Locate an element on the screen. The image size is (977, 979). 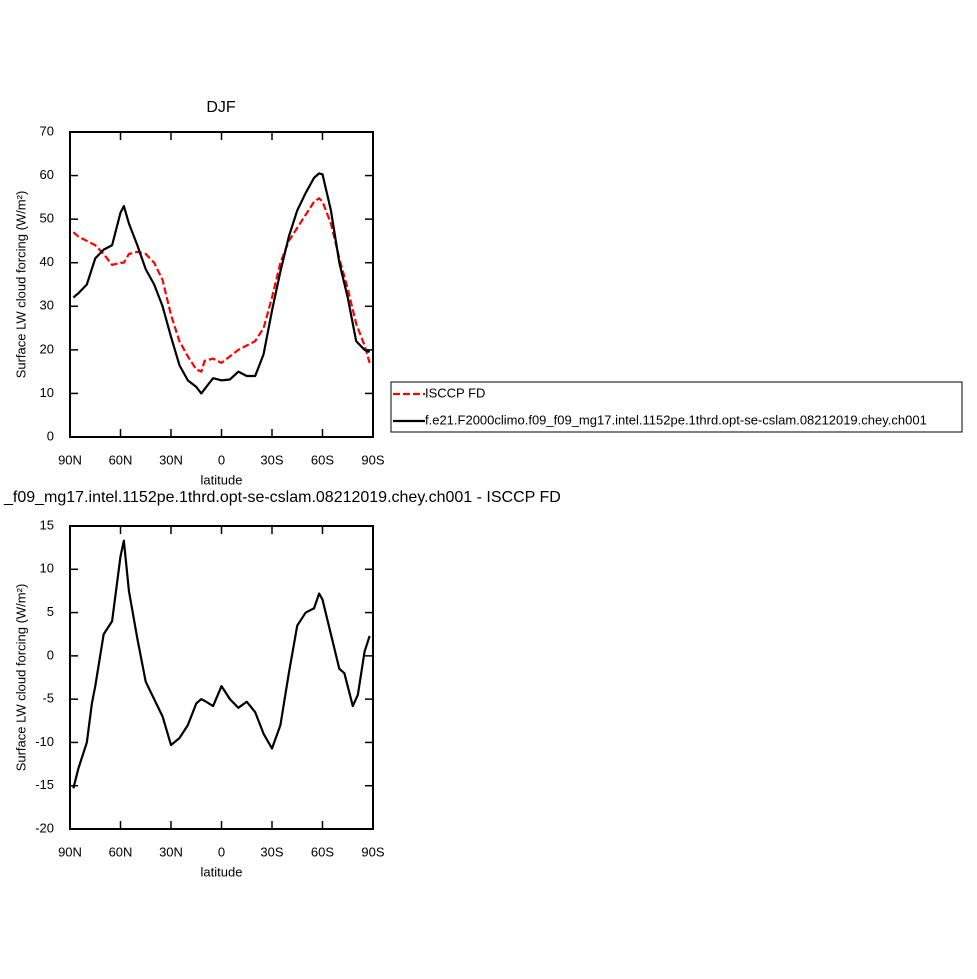
chart-title: DJF is located at coordinates (221, 107).